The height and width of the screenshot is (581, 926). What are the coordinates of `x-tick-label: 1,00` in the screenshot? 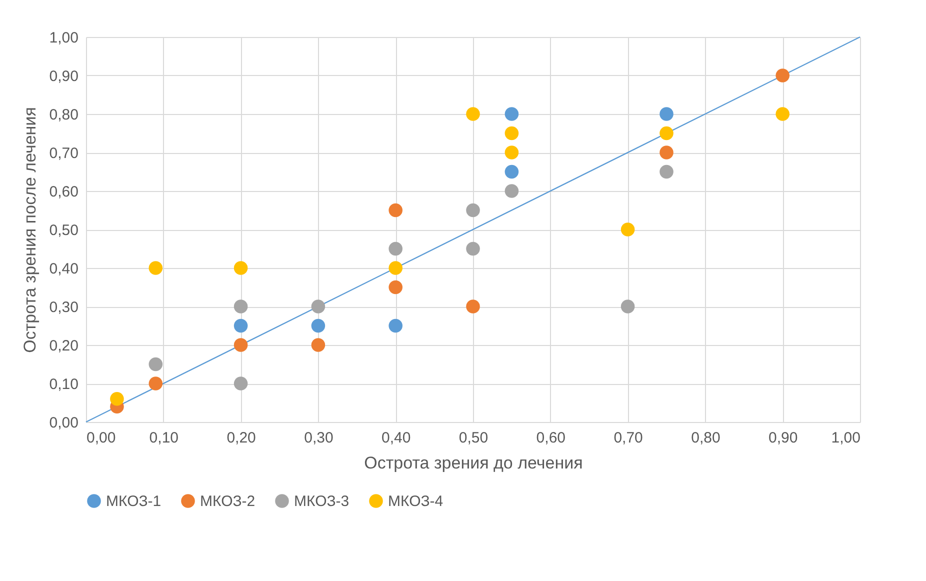 It's located at (845, 438).